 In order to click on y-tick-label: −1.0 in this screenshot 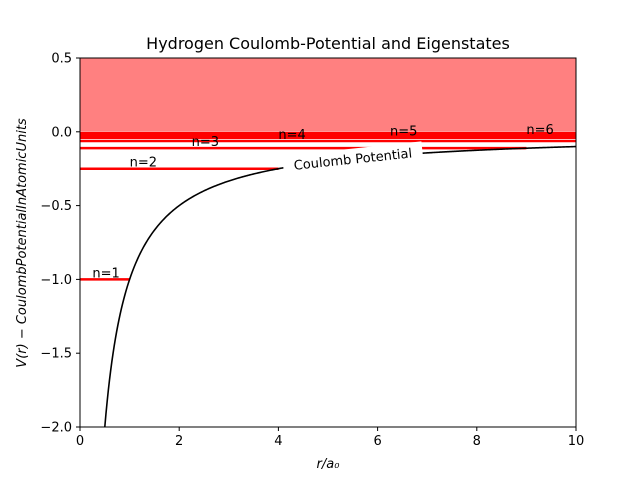, I will do `click(56, 280)`.